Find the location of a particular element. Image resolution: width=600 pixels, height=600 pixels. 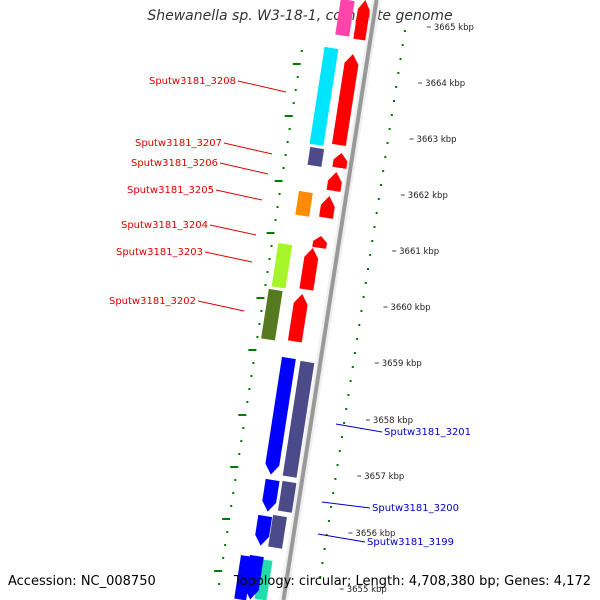

gene-label-sputw3181-3200: Sputw3181_3200 is located at coordinates (415, 508).